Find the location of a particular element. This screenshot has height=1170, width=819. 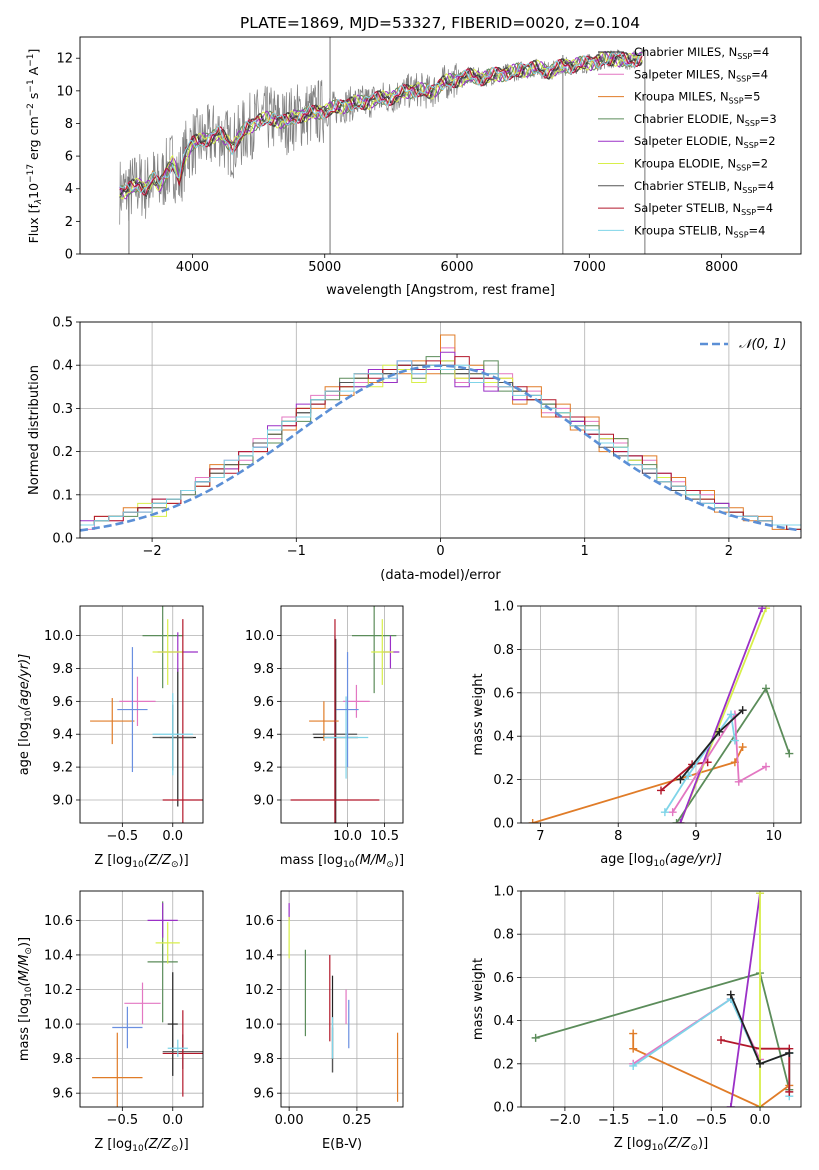

x-axis-label: wavelength [Angstrom, rest frame] is located at coordinates (440, 290).